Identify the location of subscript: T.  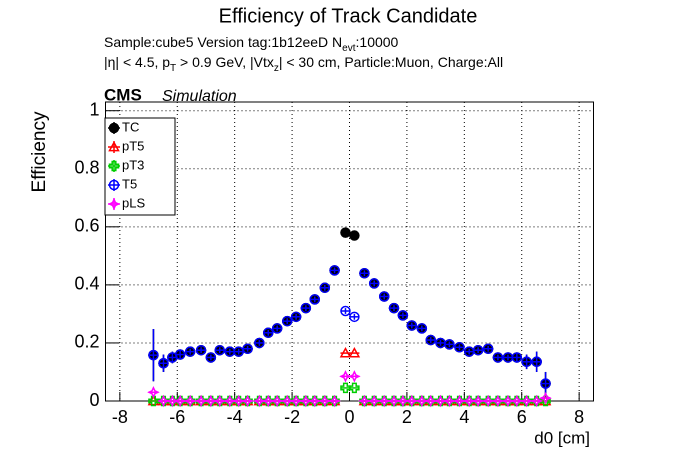
(173, 68).